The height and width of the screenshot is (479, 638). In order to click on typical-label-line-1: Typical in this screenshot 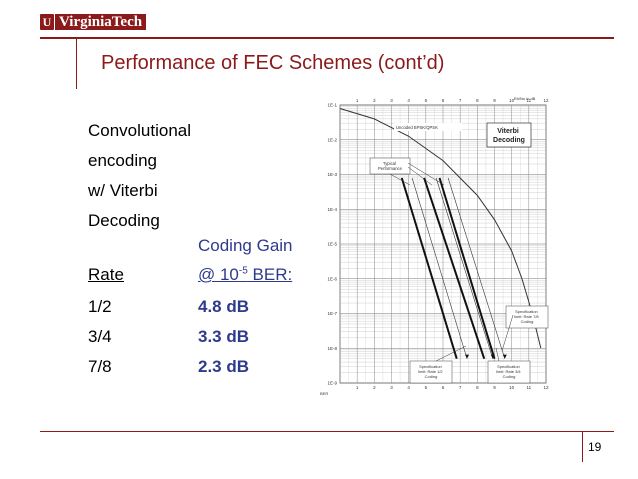, I will do `click(389, 163)`.